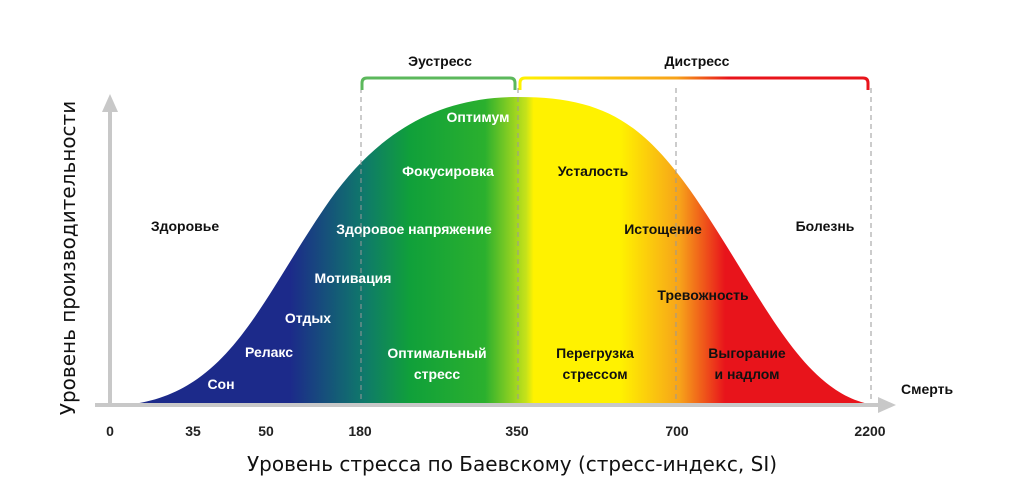 This screenshot has height=494, width=1024. What do you see at coordinates (437, 374) in the screenshot?
I see `annotation-stress: стресс` at bounding box center [437, 374].